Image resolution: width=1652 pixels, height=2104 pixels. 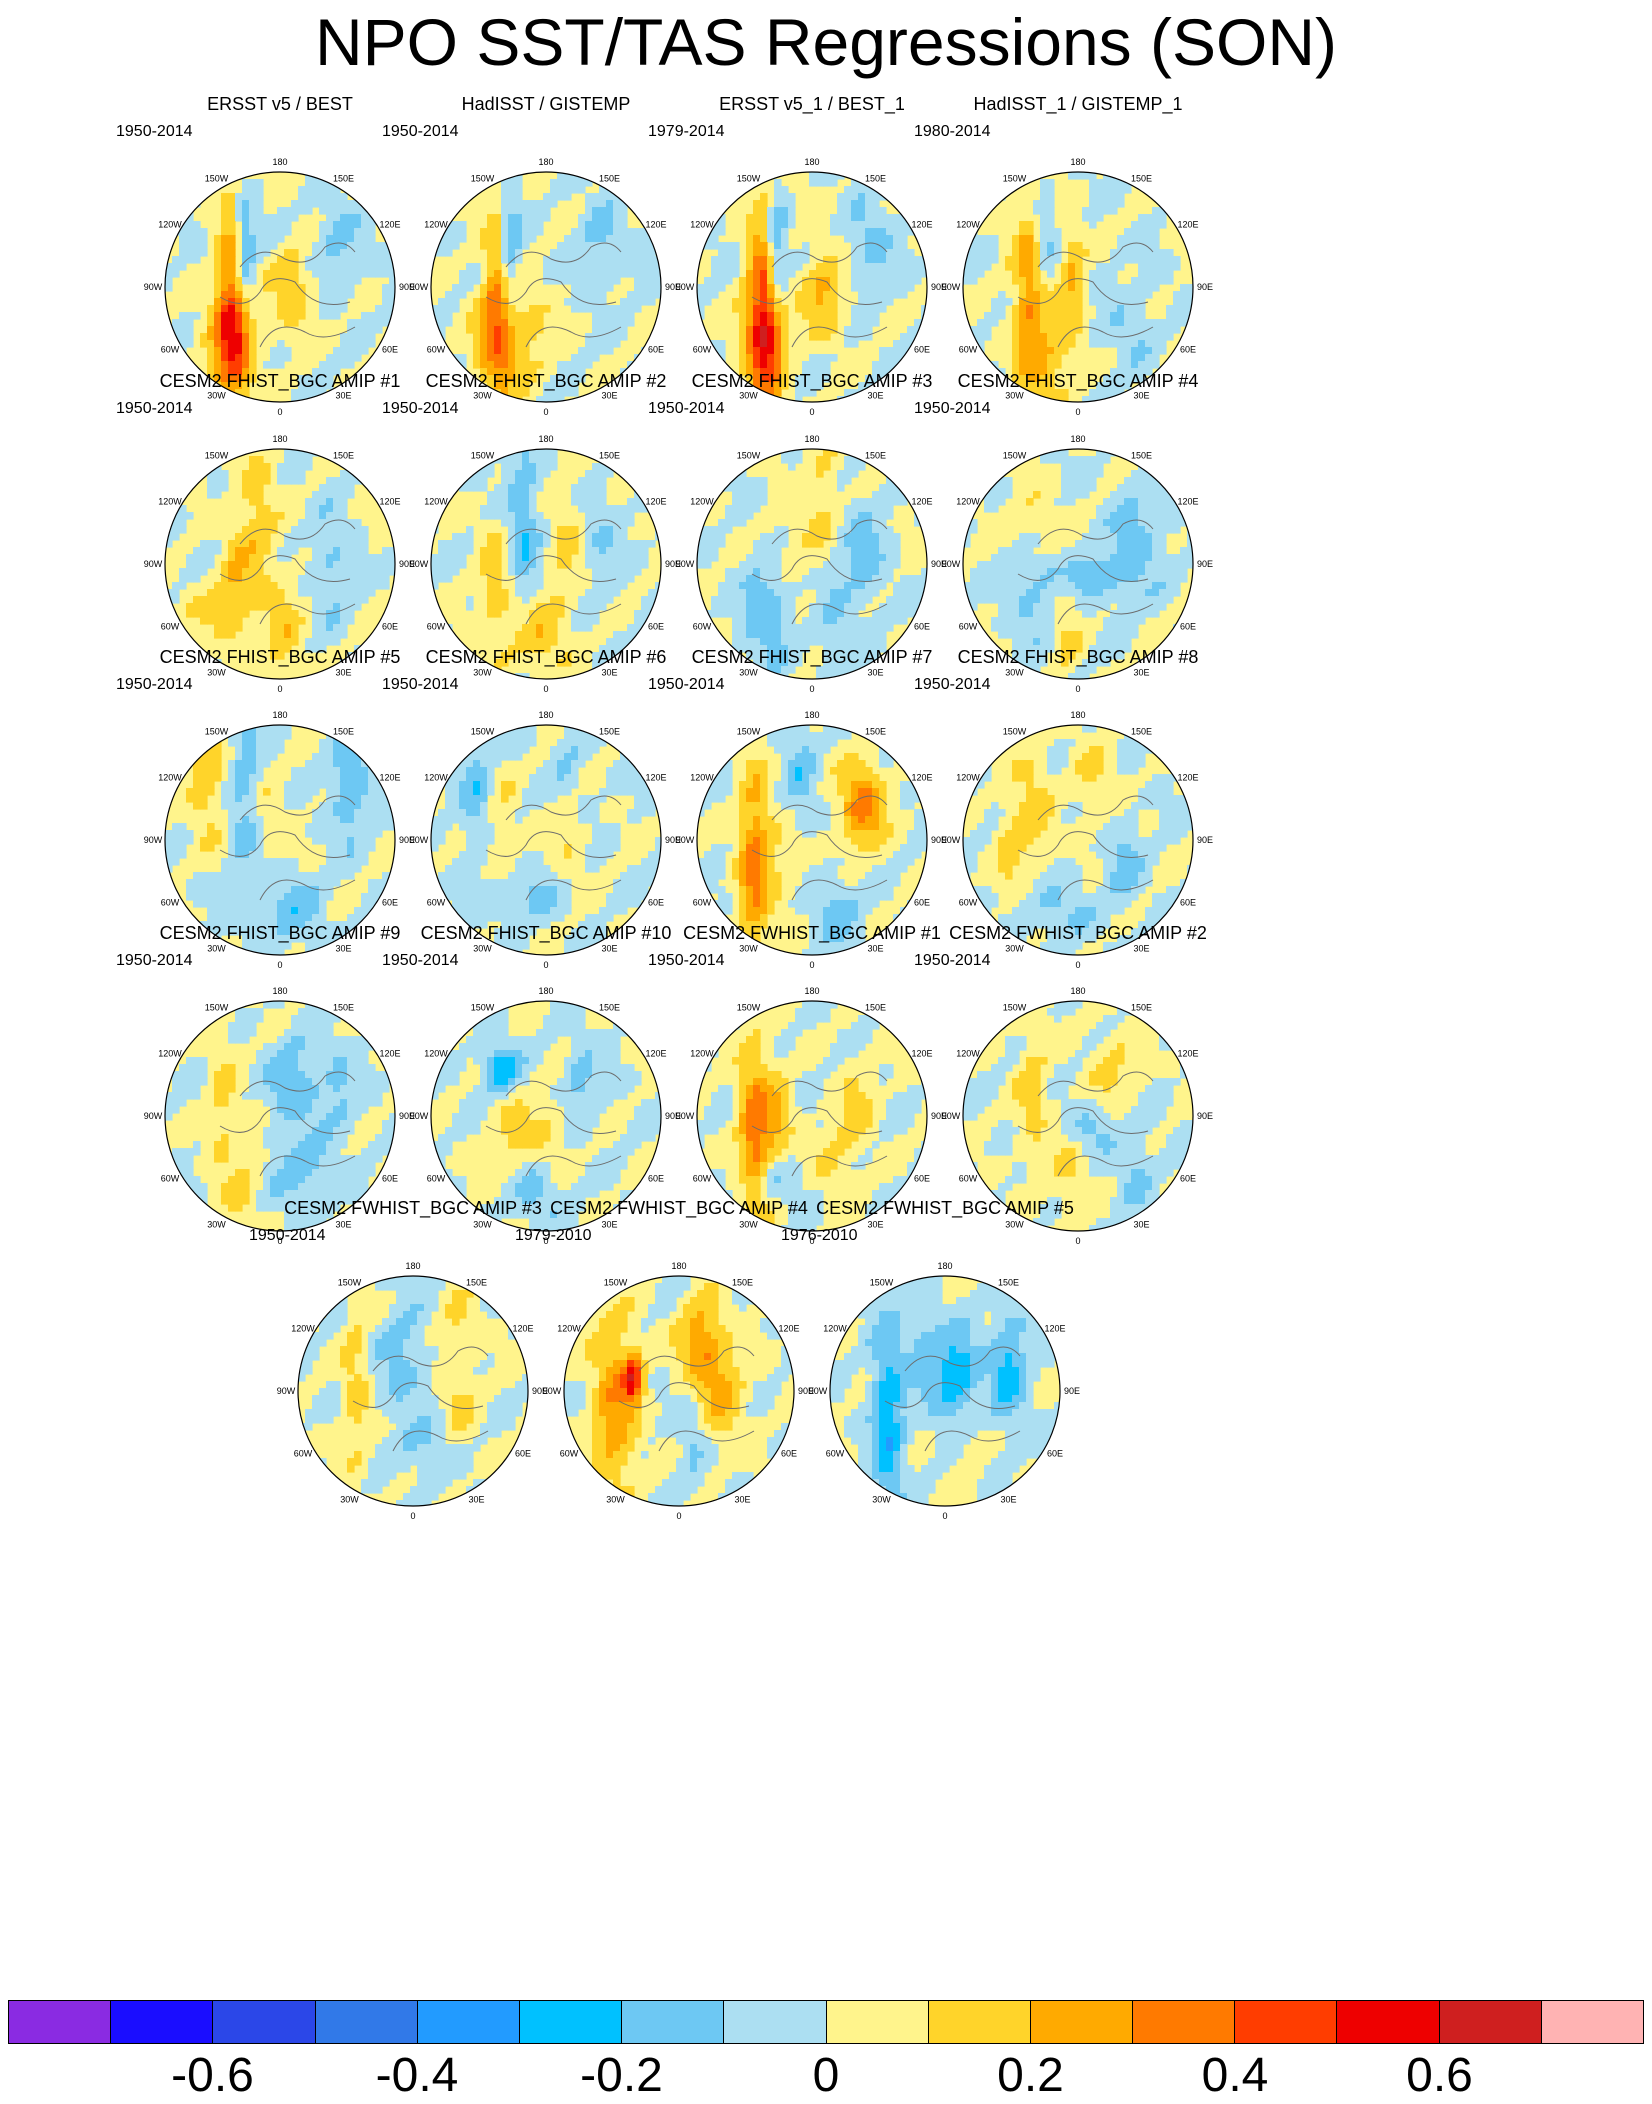 I want to click on panel-title: CESM2 FHIST_BGC AMIP #9, so click(x=280, y=933).